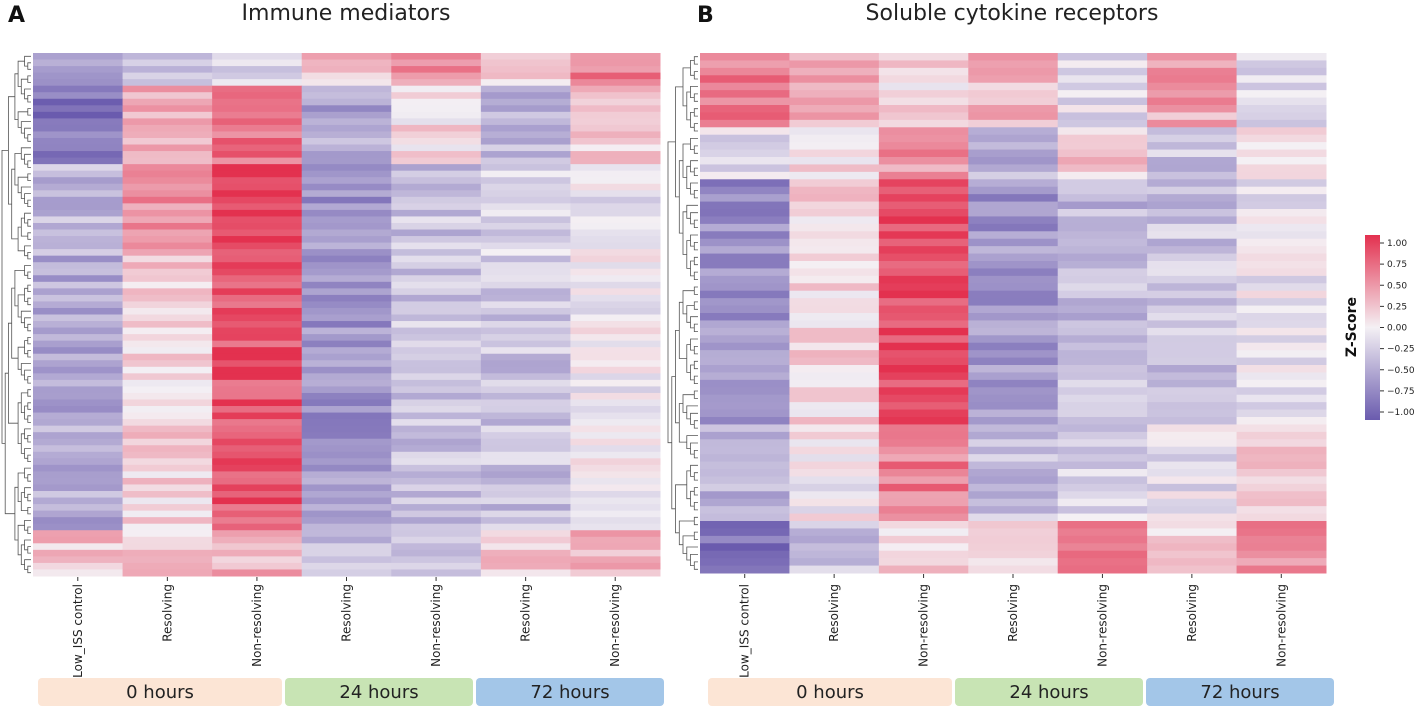  I want to click on colorbar-tick-label: −0.75, so click(1401, 392).